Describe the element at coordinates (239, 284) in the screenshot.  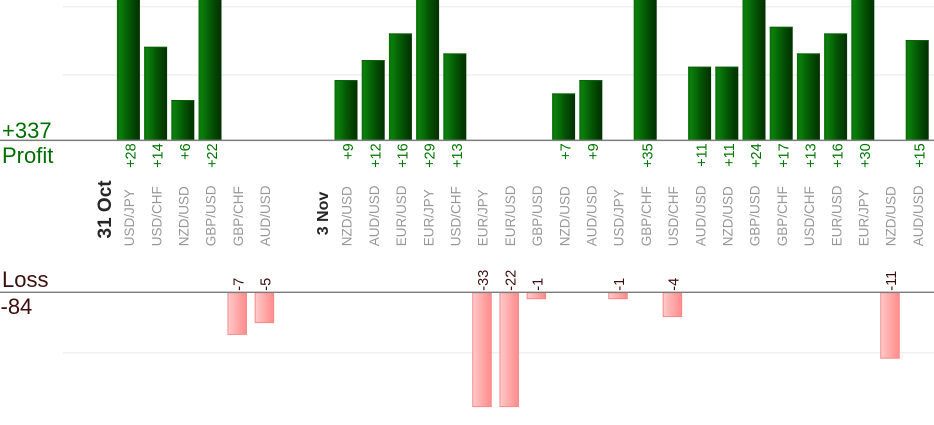
I see `svg-text: -7` at that location.